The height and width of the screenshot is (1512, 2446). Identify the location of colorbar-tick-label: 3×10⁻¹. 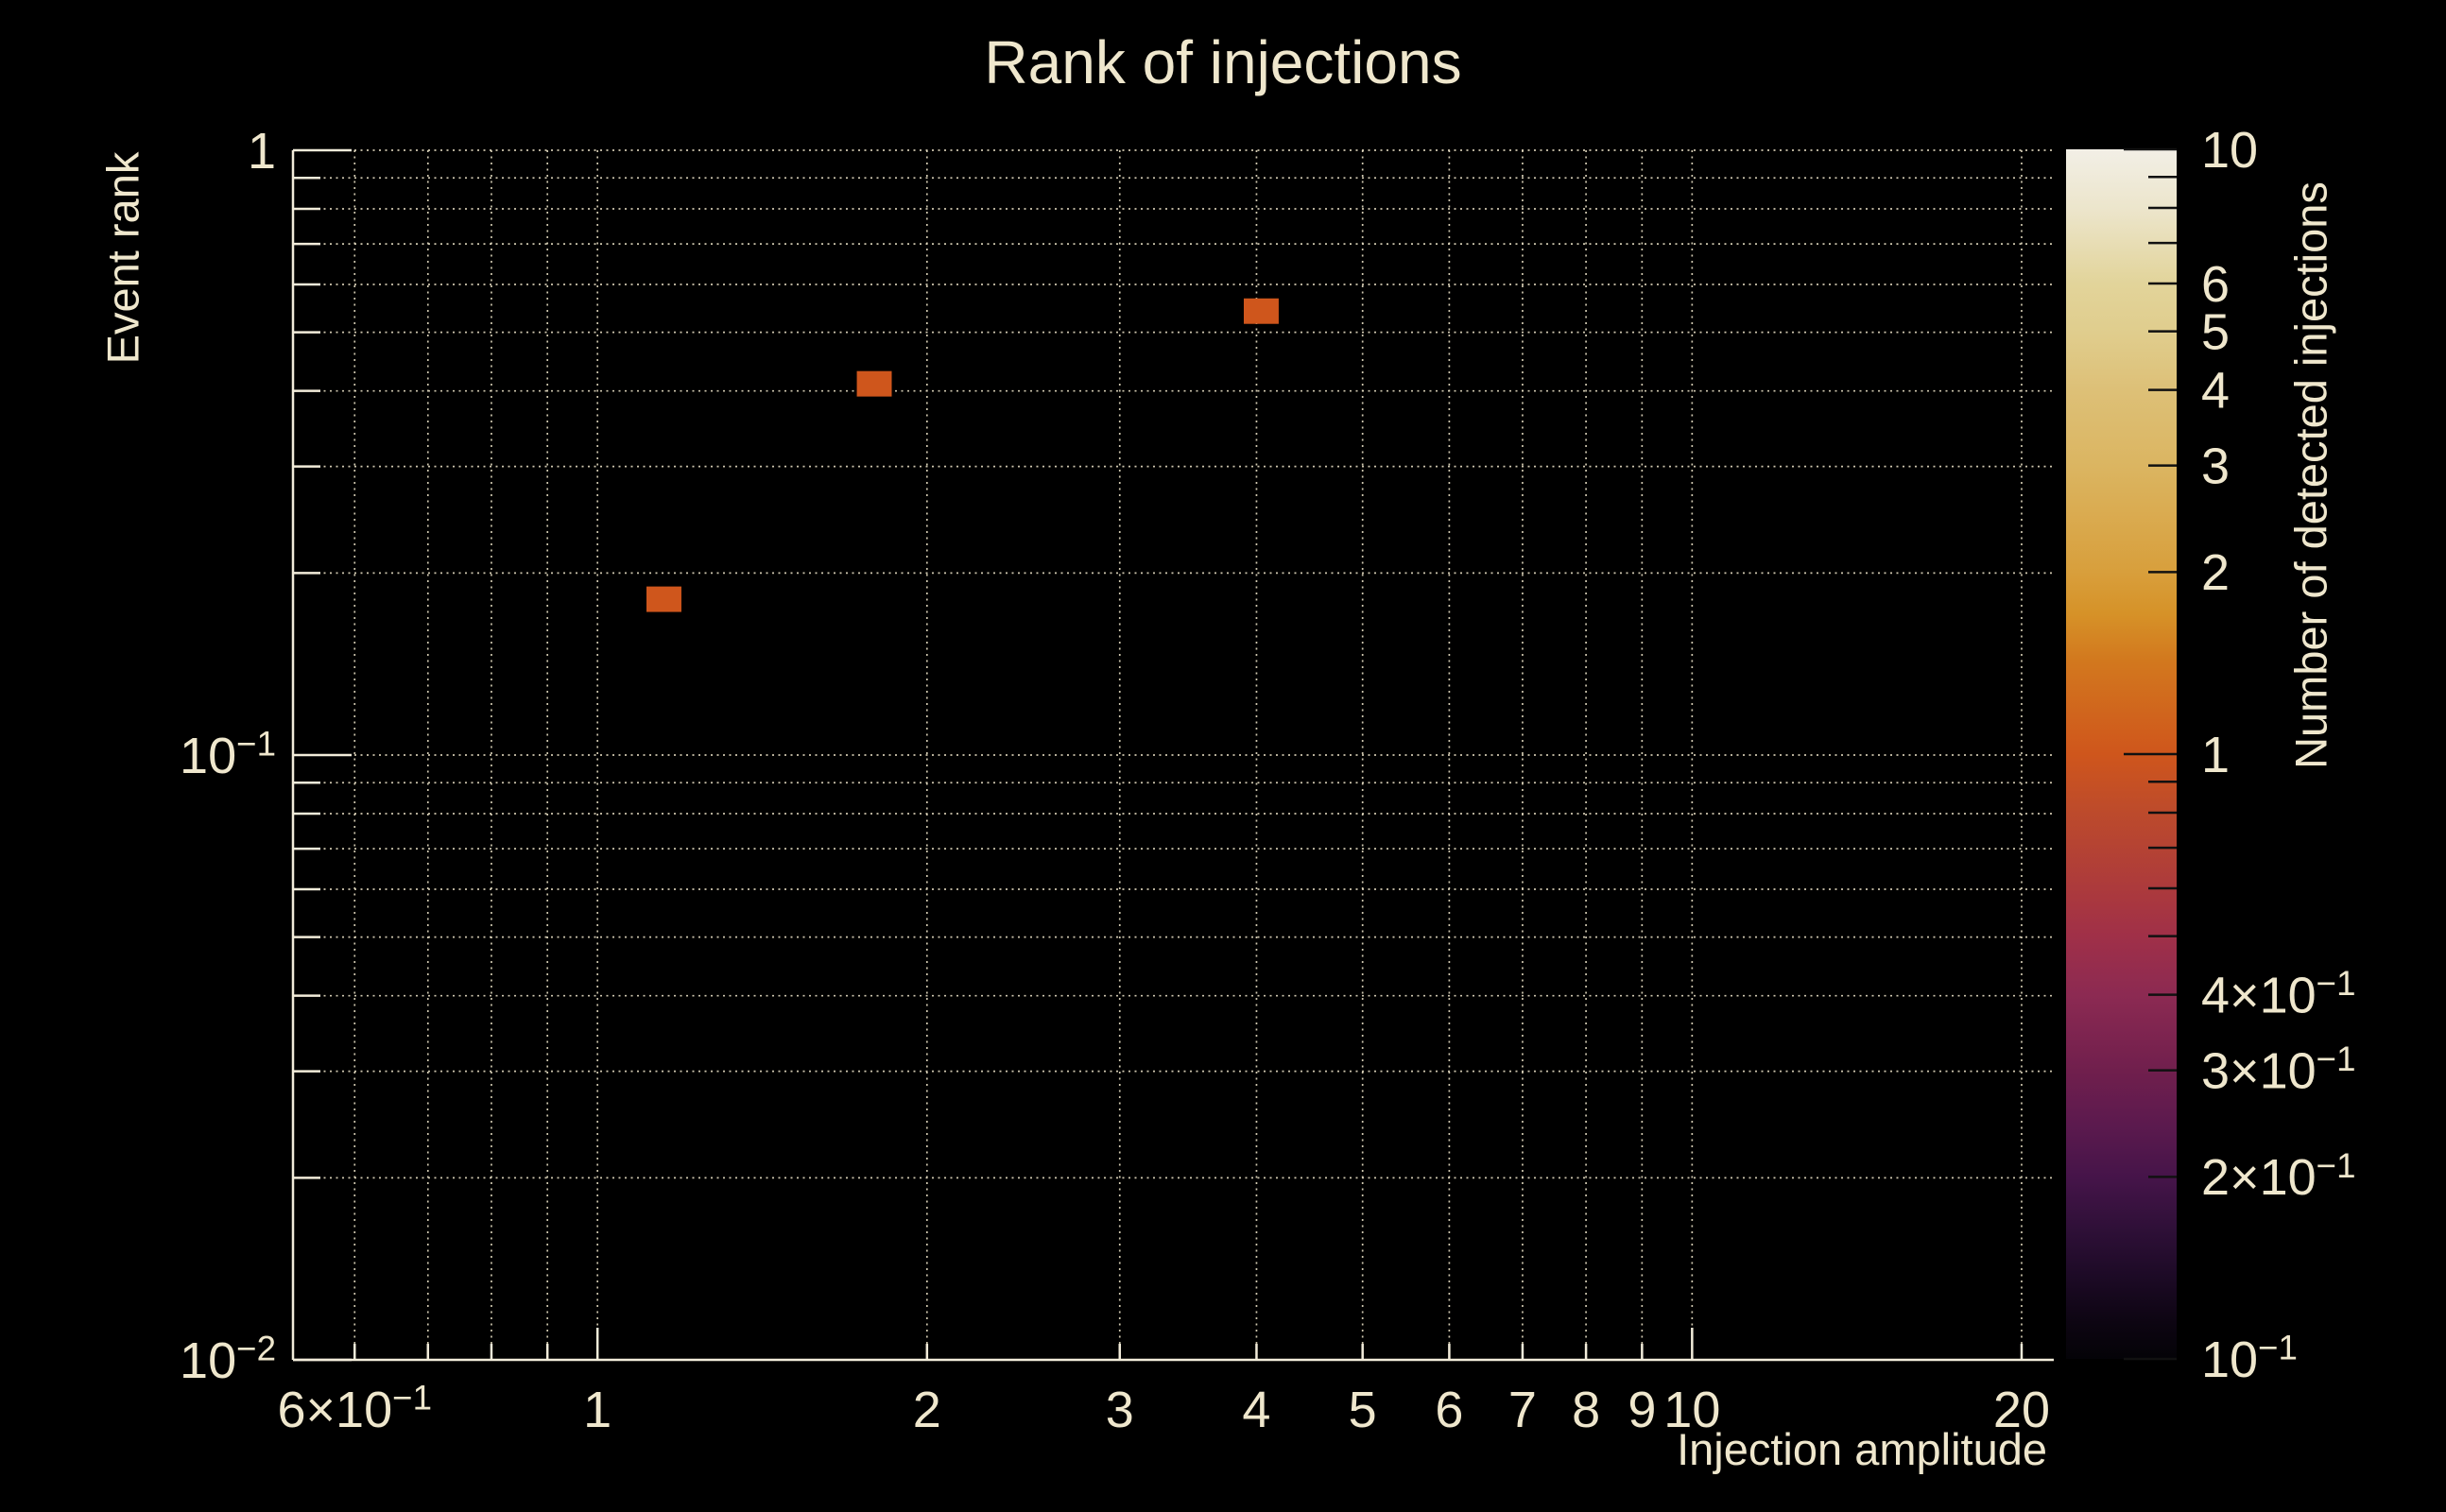
(2278, 1069).